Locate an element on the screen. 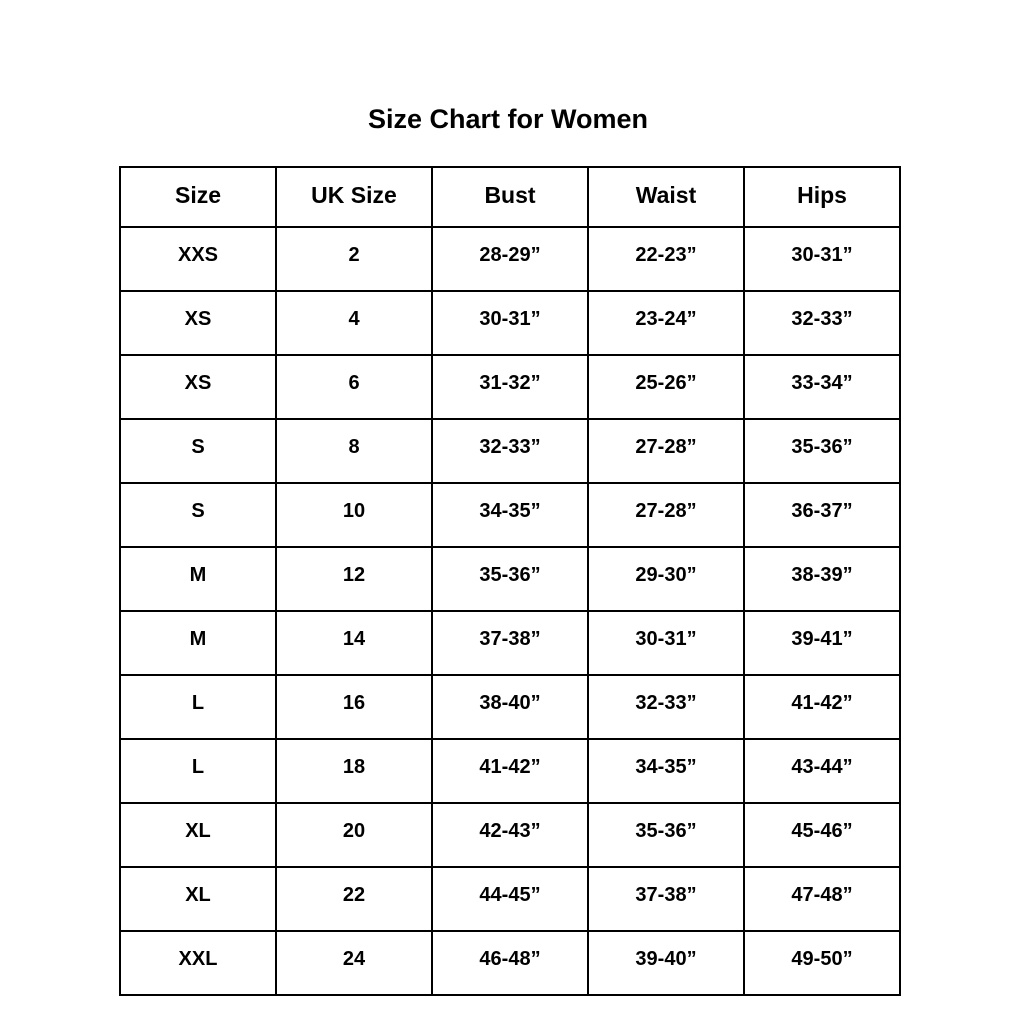 This screenshot has height=1024, width=1024. table-row: S 10 34-35” 27-28” 36-37” is located at coordinates (510, 515).